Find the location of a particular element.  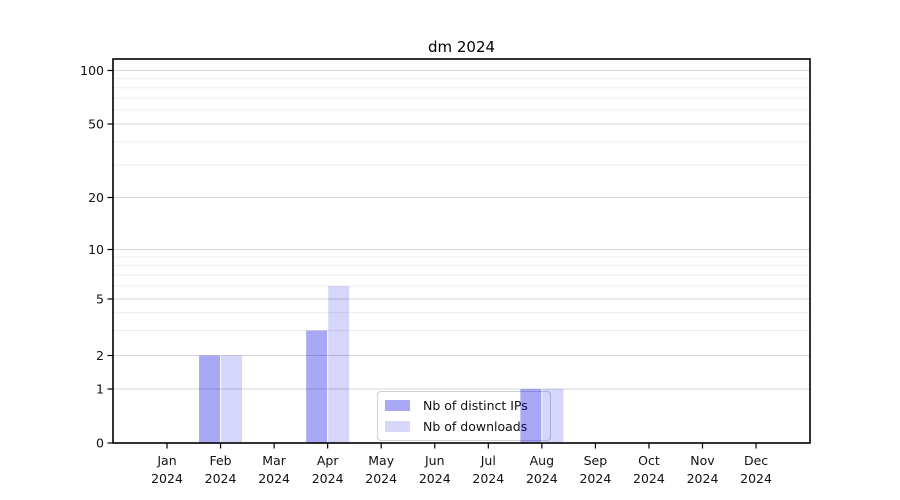

legend-swatch-distinct-ips is located at coordinates (397, 405).